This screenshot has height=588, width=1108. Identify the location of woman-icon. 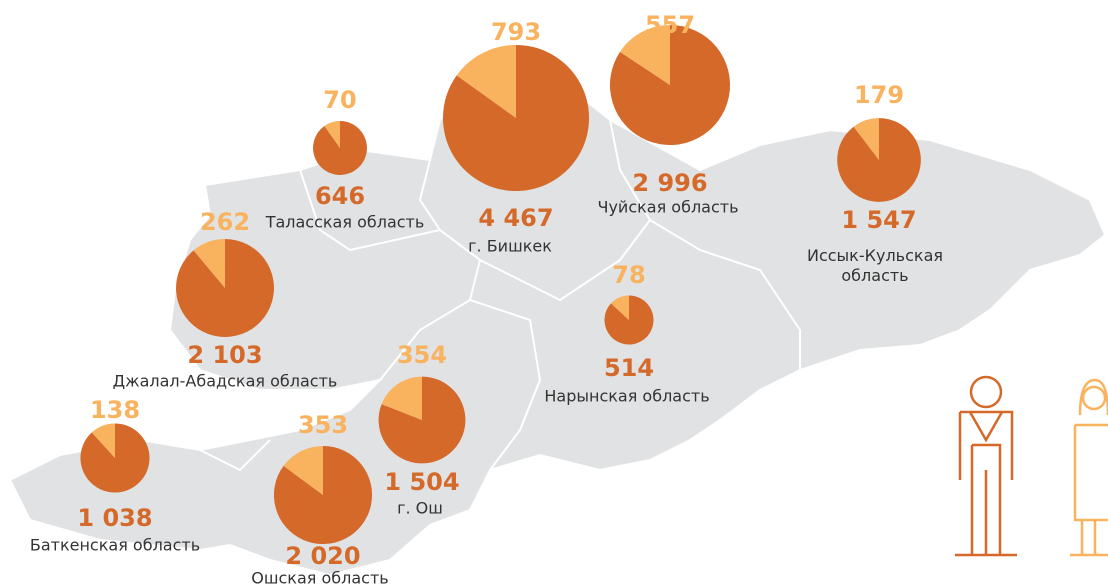
(1089, 467).